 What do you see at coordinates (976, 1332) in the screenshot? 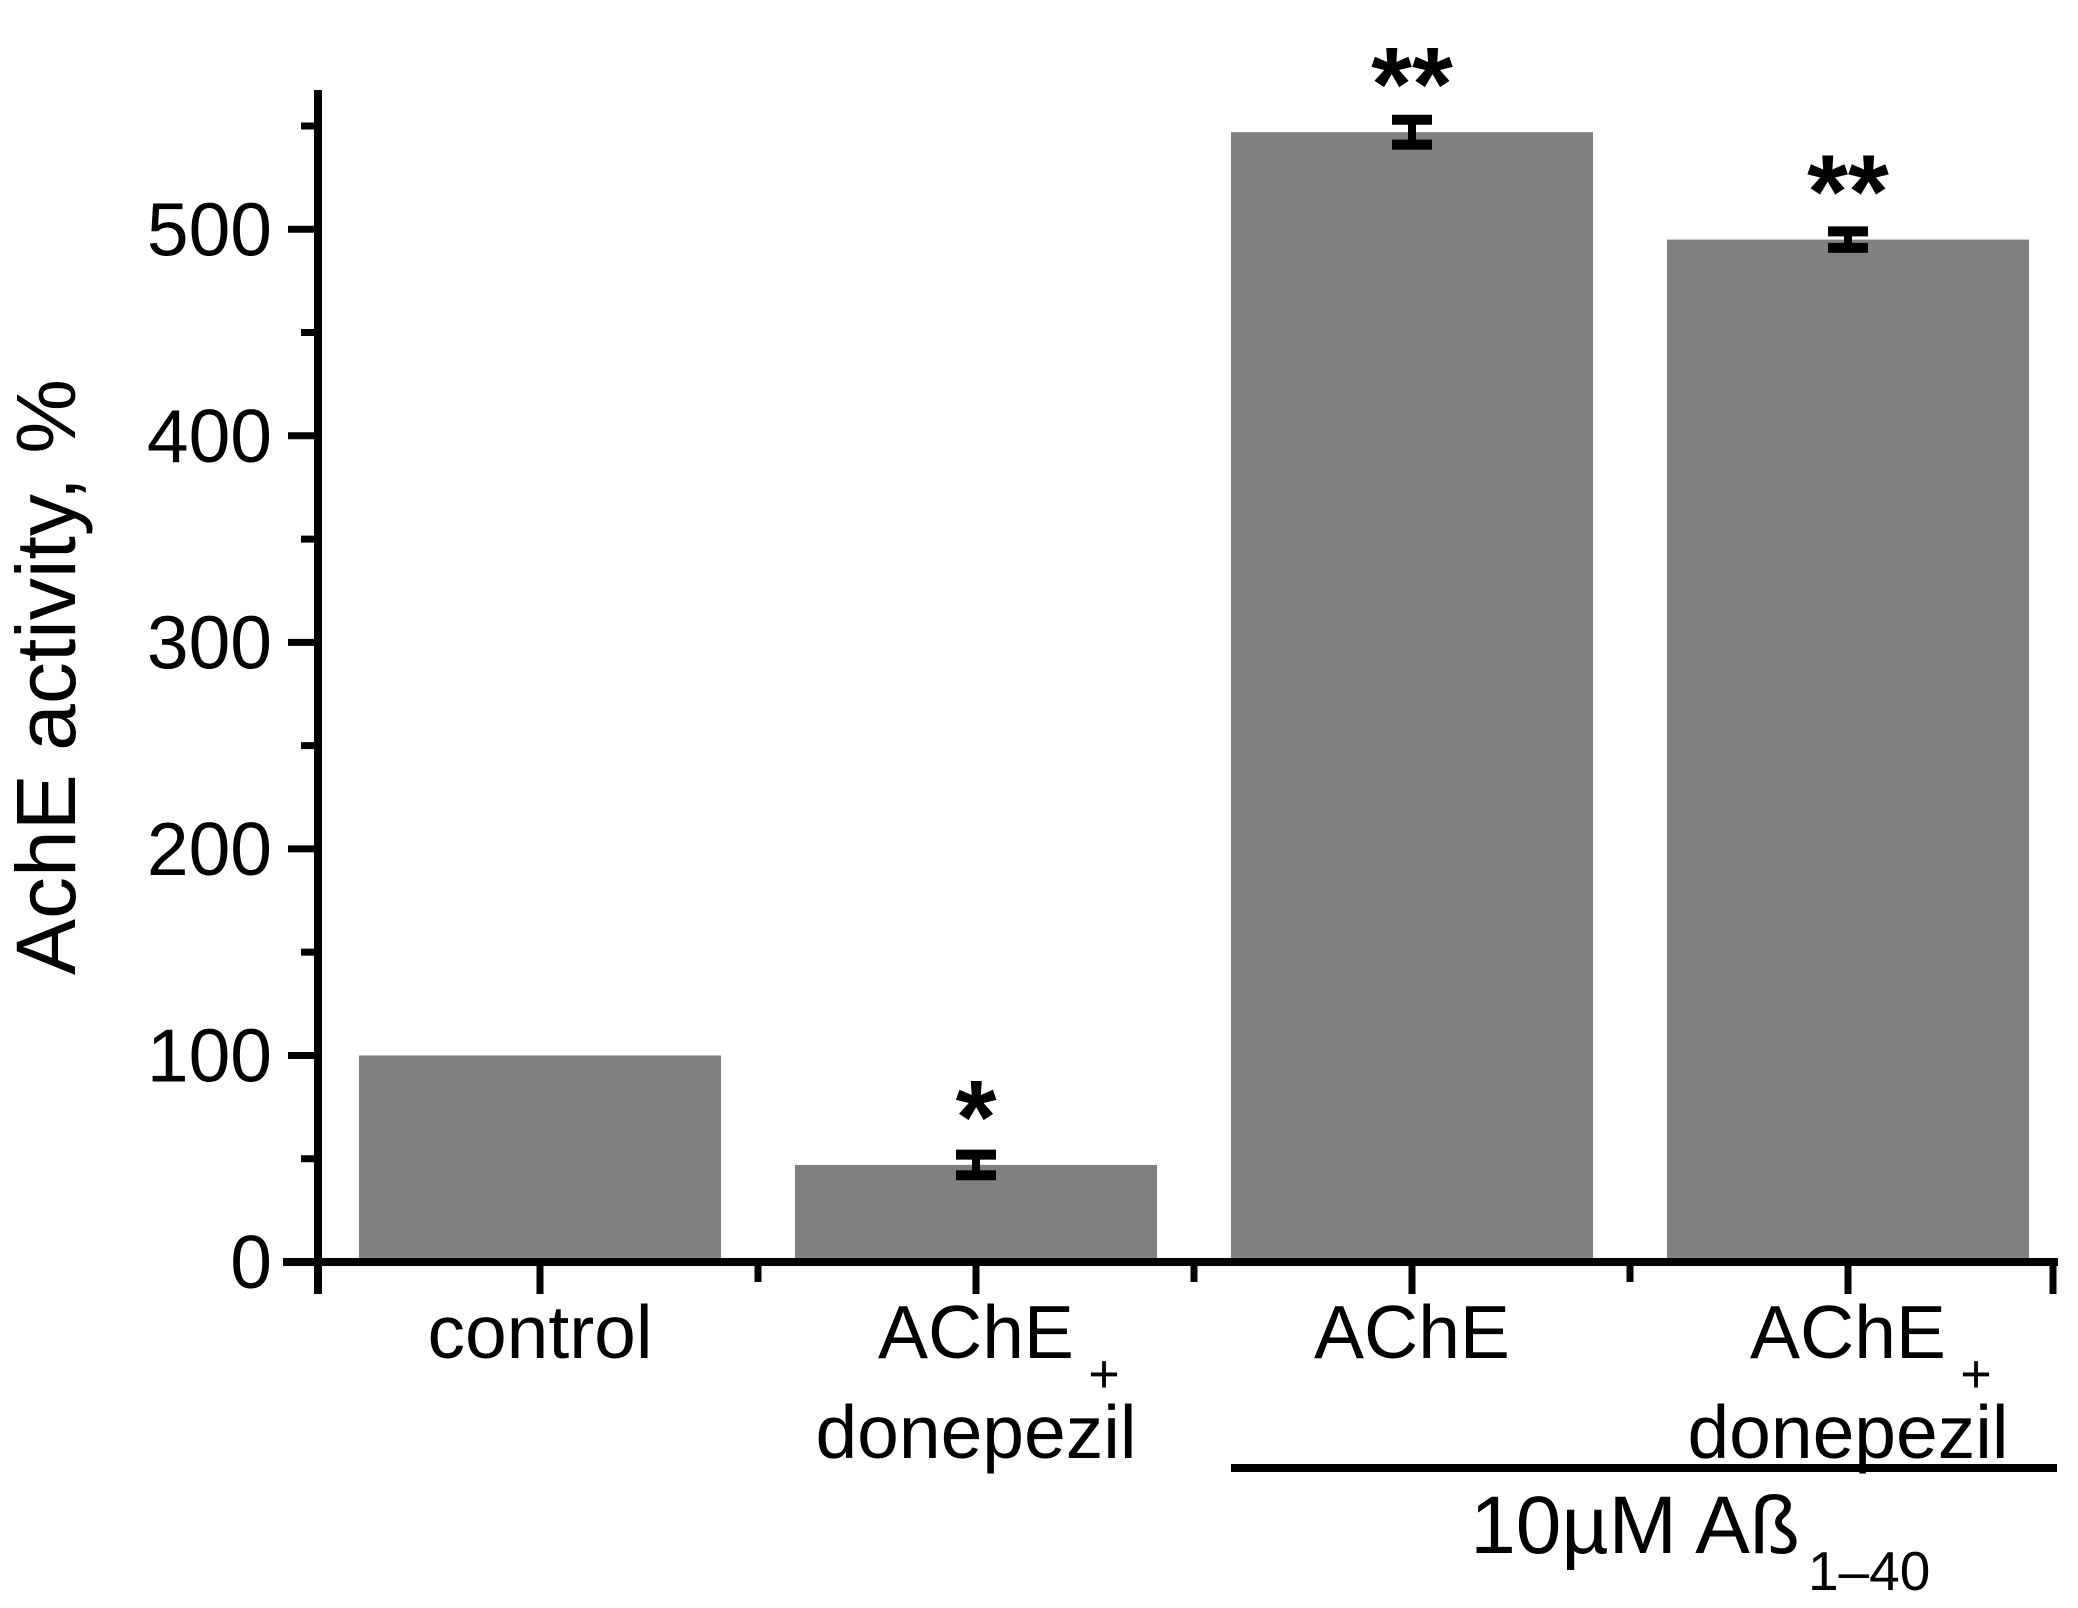
I see `x-category-label-line1-1: AChE` at bounding box center [976, 1332].